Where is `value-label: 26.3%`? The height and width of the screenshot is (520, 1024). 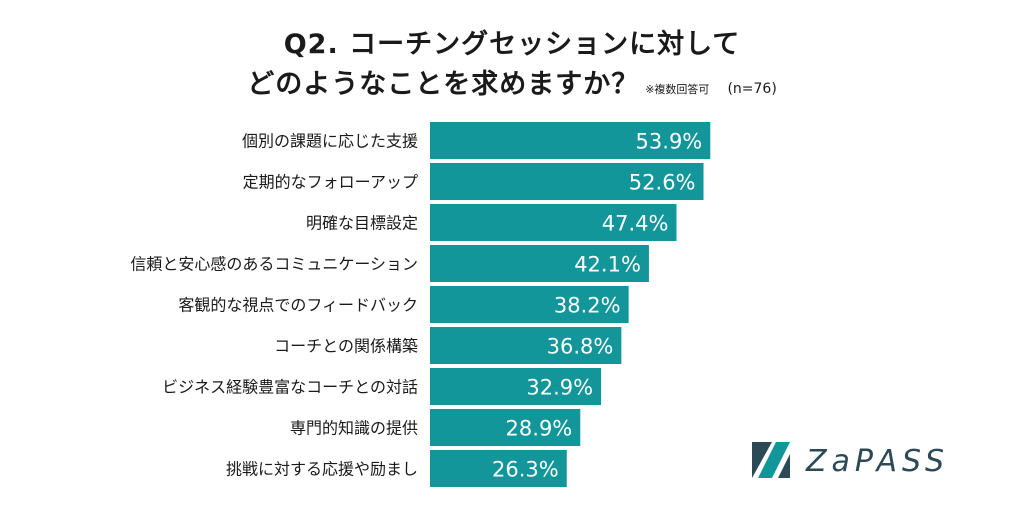 value-label: 26.3% is located at coordinates (525, 470).